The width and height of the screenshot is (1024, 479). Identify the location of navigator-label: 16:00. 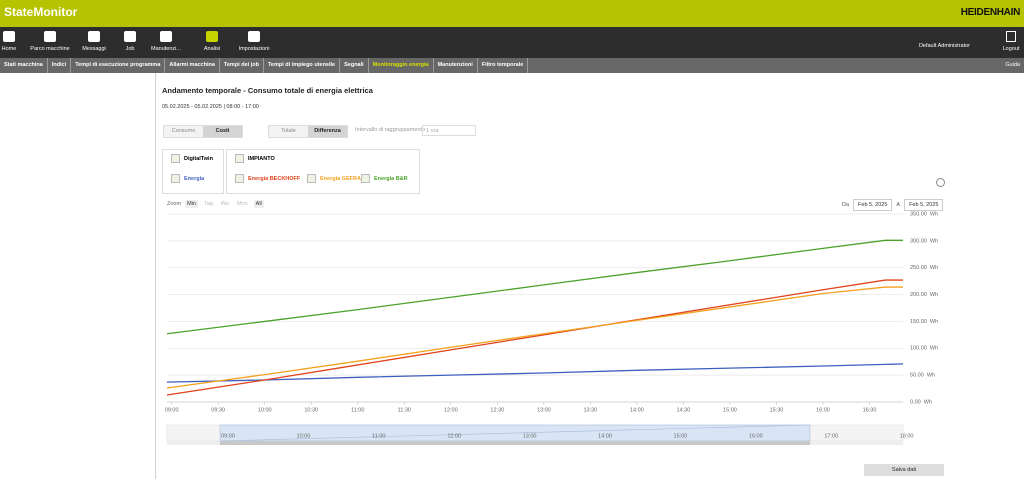
(756, 436).